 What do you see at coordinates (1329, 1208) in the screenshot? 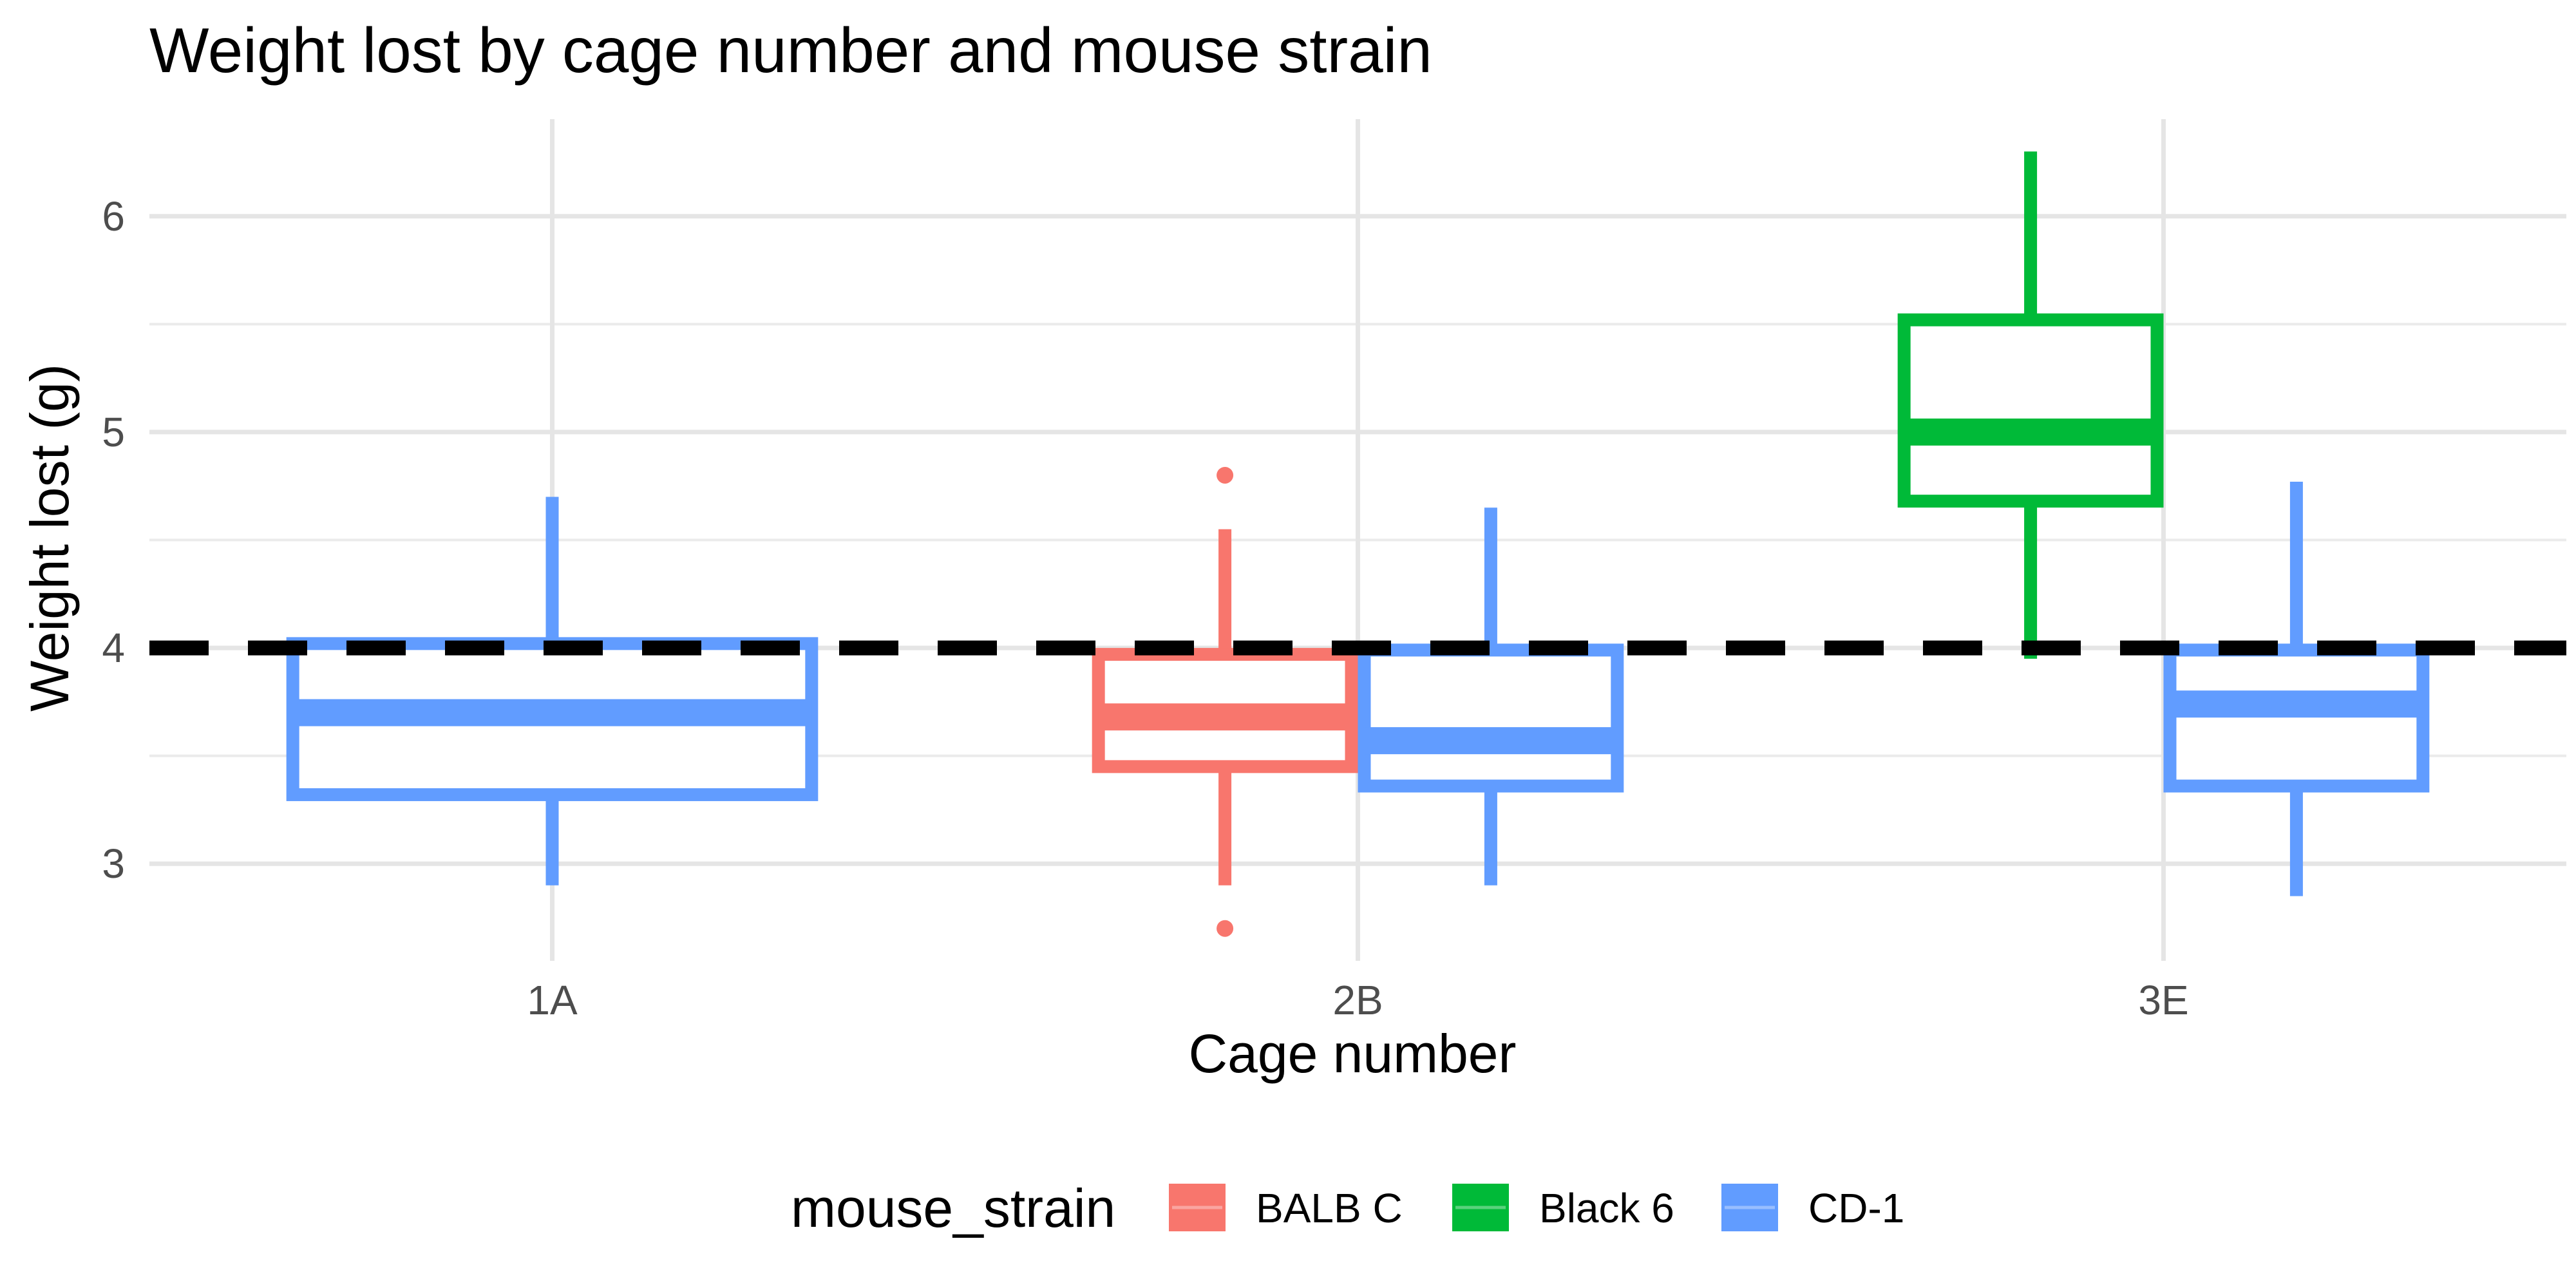
I see `legend-label: BALB C` at bounding box center [1329, 1208].